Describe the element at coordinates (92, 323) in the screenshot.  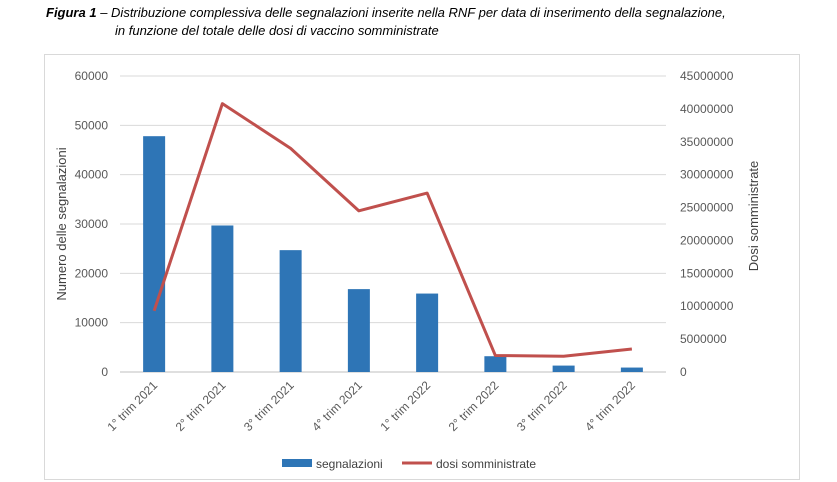
I see `y-tick-label: 10000` at that location.